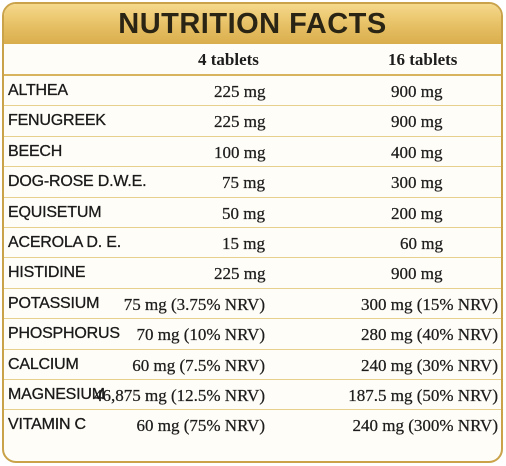 This screenshot has height=466, width=506. What do you see at coordinates (240, 152) in the screenshot?
I see `value-4-tablets: 100 mg` at bounding box center [240, 152].